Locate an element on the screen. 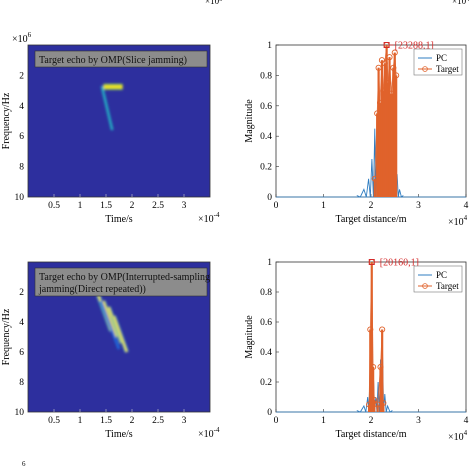 The height and width of the screenshot is (474, 474). top-exponent-fragment-left: ×106 is located at coordinates (213, 3).